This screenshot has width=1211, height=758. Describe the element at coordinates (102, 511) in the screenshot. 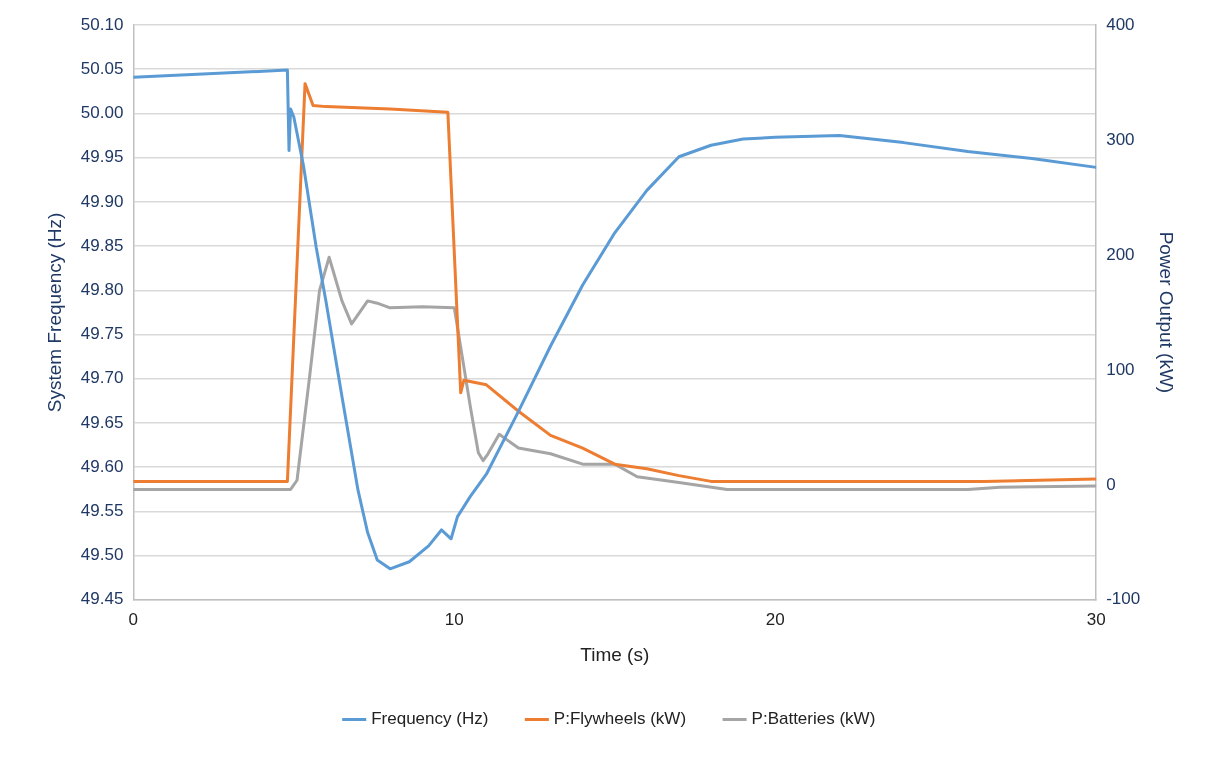

I see `y-tick-label: 49.55` at that location.